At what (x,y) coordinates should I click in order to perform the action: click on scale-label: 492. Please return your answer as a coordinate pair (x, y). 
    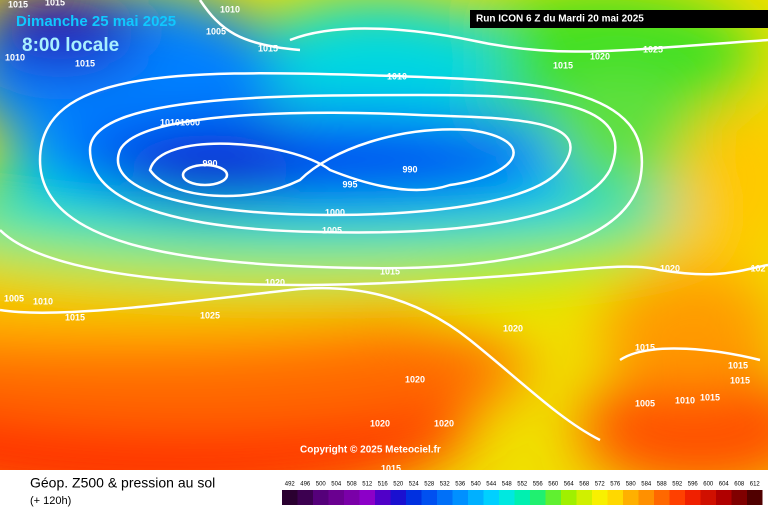
    Looking at the image, I should click on (290, 485).